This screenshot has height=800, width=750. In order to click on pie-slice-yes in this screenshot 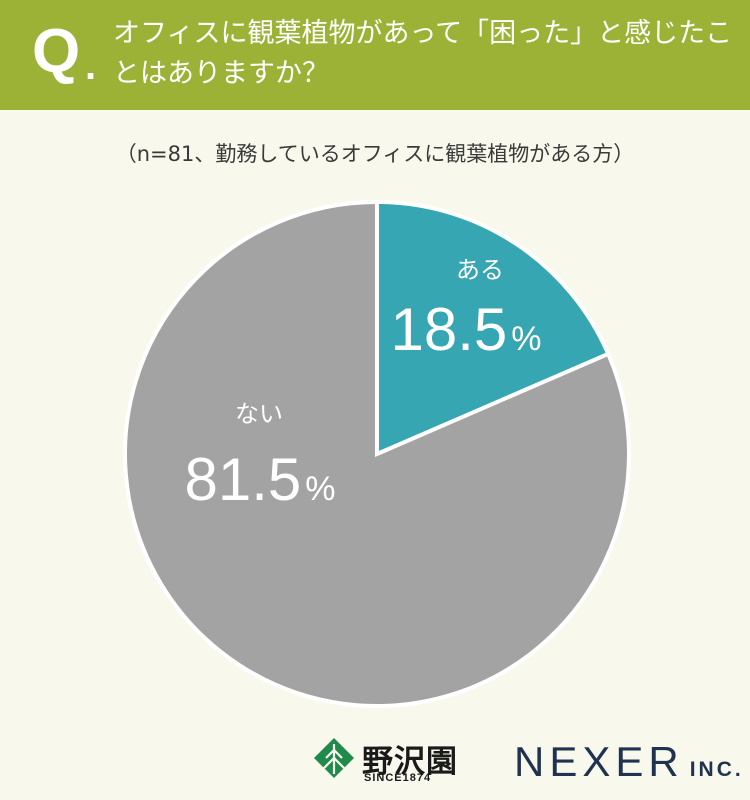, I will do `click(493, 328)`.